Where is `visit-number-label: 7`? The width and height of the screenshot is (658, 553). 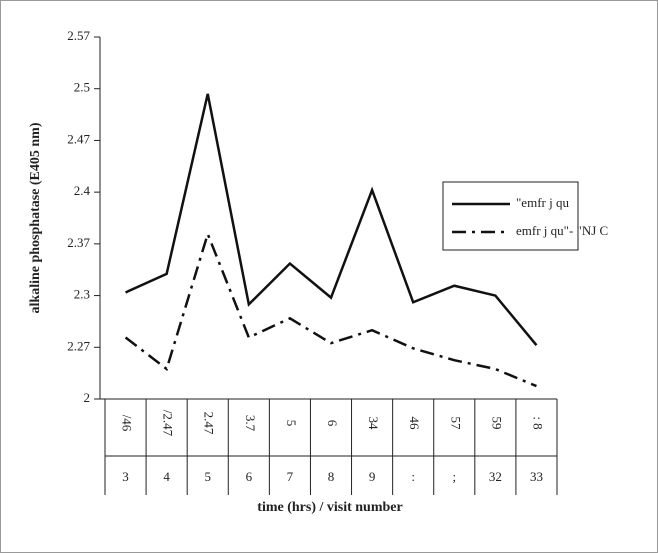 visit-number-label: 7 is located at coordinates (290, 476).